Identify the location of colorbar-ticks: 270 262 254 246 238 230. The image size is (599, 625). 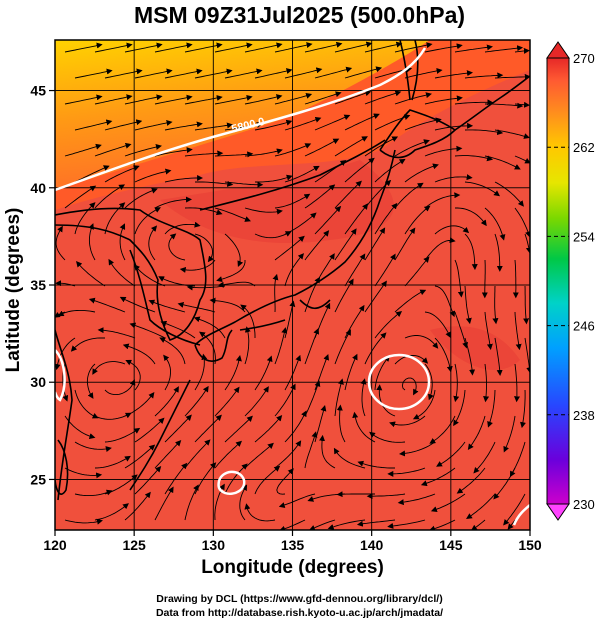
(571, 281).